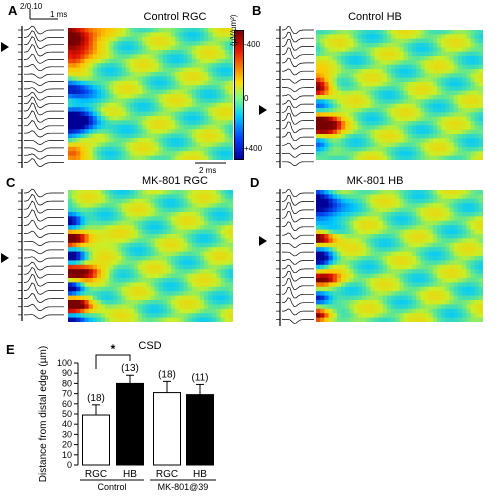  Describe the element at coordinates (113, 361) in the screenshot. I see `e-significance-bracket` at that location.